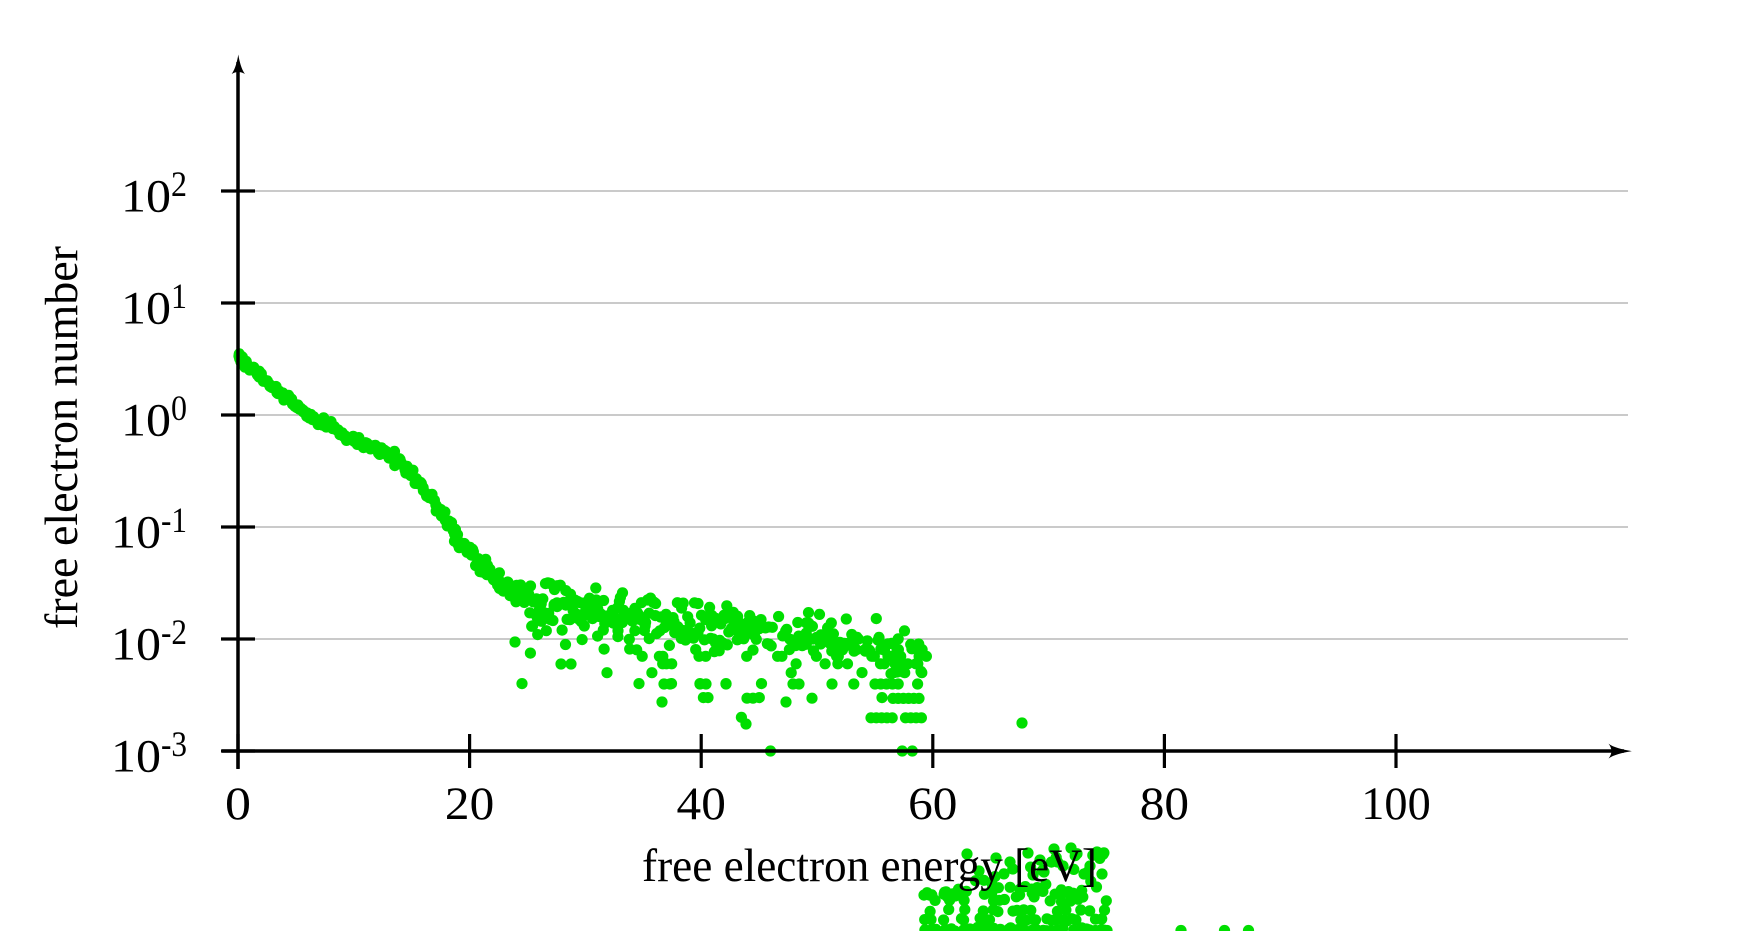 The width and height of the screenshot is (1740, 931). Describe the element at coordinates (469, 804) in the screenshot. I see `svg-text: 20` at that location.